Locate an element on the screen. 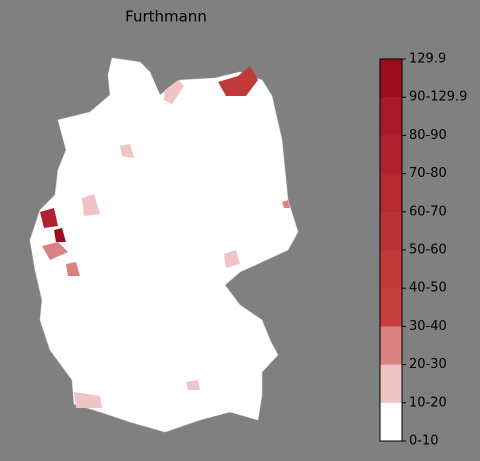  colorbar-label: 90-129.9 is located at coordinates (438, 97).